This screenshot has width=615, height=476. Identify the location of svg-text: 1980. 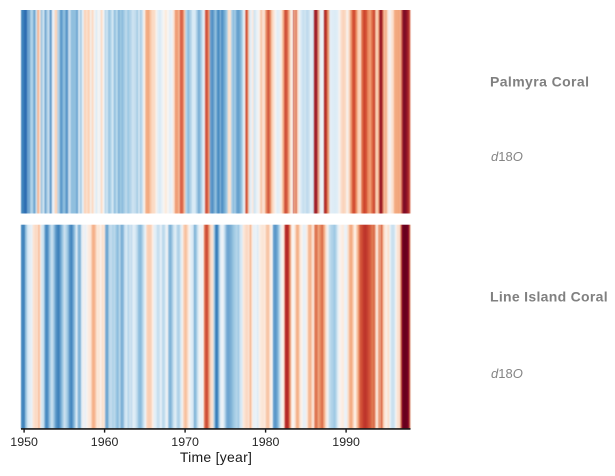
(266, 442).